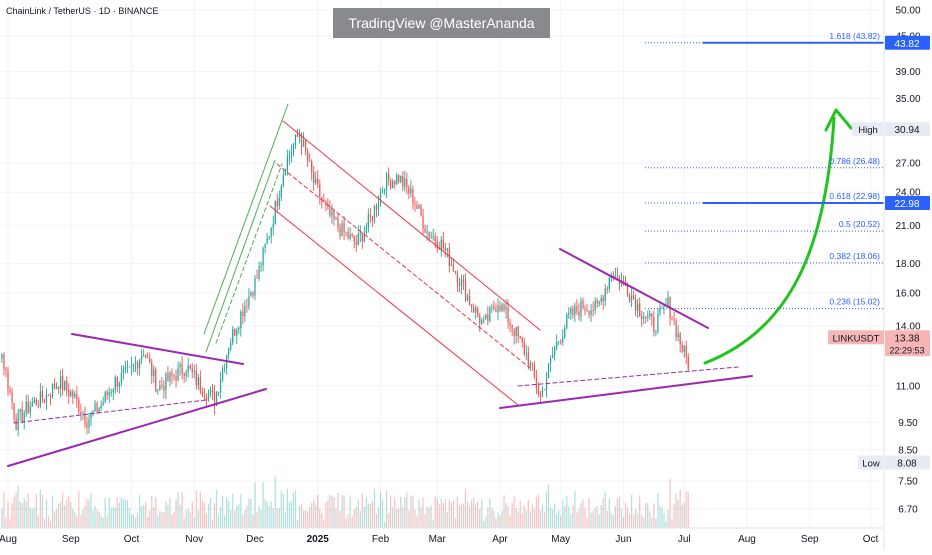 The image size is (932, 555). What do you see at coordinates (82, 11) in the screenshot?
I see `symbol-header: ChainLink / TetherUS · 1D · BINANCE` at bounding box center [82, 11].